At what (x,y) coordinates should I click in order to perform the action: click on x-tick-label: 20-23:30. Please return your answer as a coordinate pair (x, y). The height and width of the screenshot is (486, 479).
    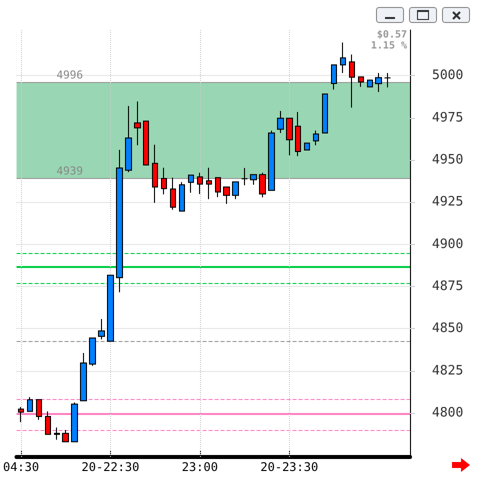
    Looking at the image, I should click on (289, 467).